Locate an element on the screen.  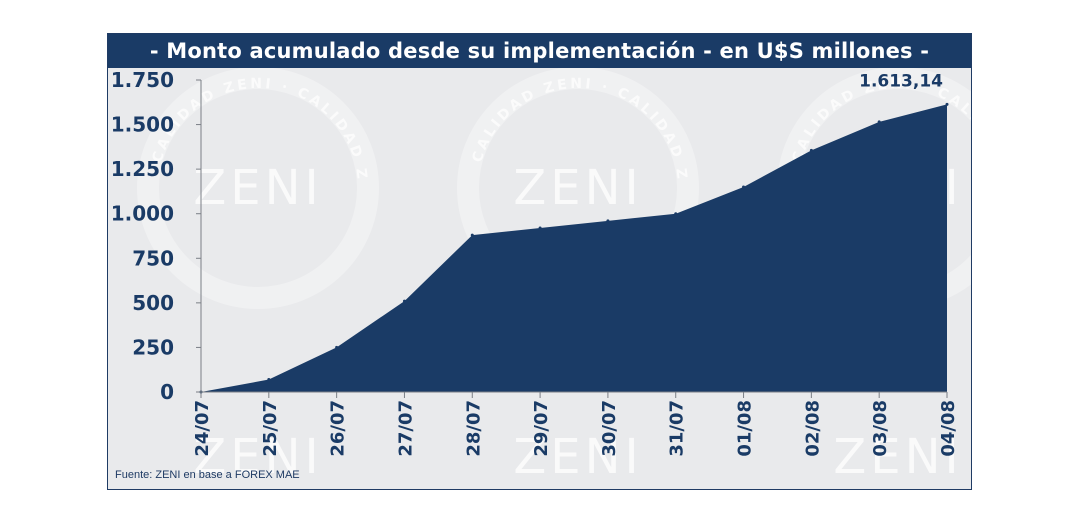
source-note: Fuente: ZENI en base a FOREX MAE is located at coordinates (207, 475).